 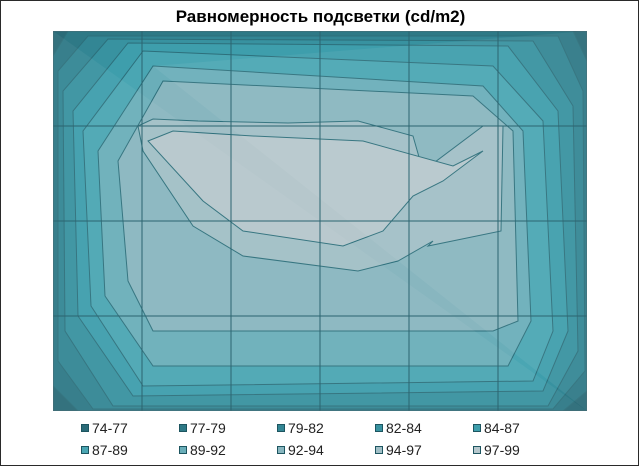 What do you see at coordinates (404, 428) in the screenshot?
I see `legend-label: 82-84` at bounding box center [404, 428].